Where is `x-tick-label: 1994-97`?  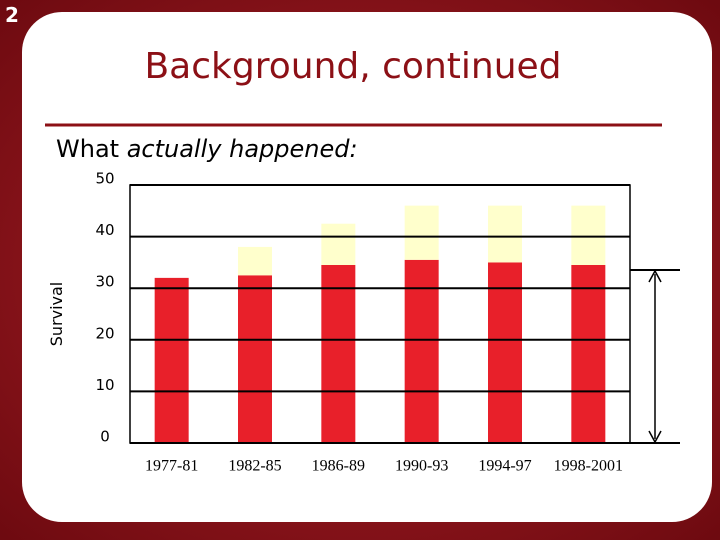
x-tick-label: 1994-97 is located at coordinates (504, 466).